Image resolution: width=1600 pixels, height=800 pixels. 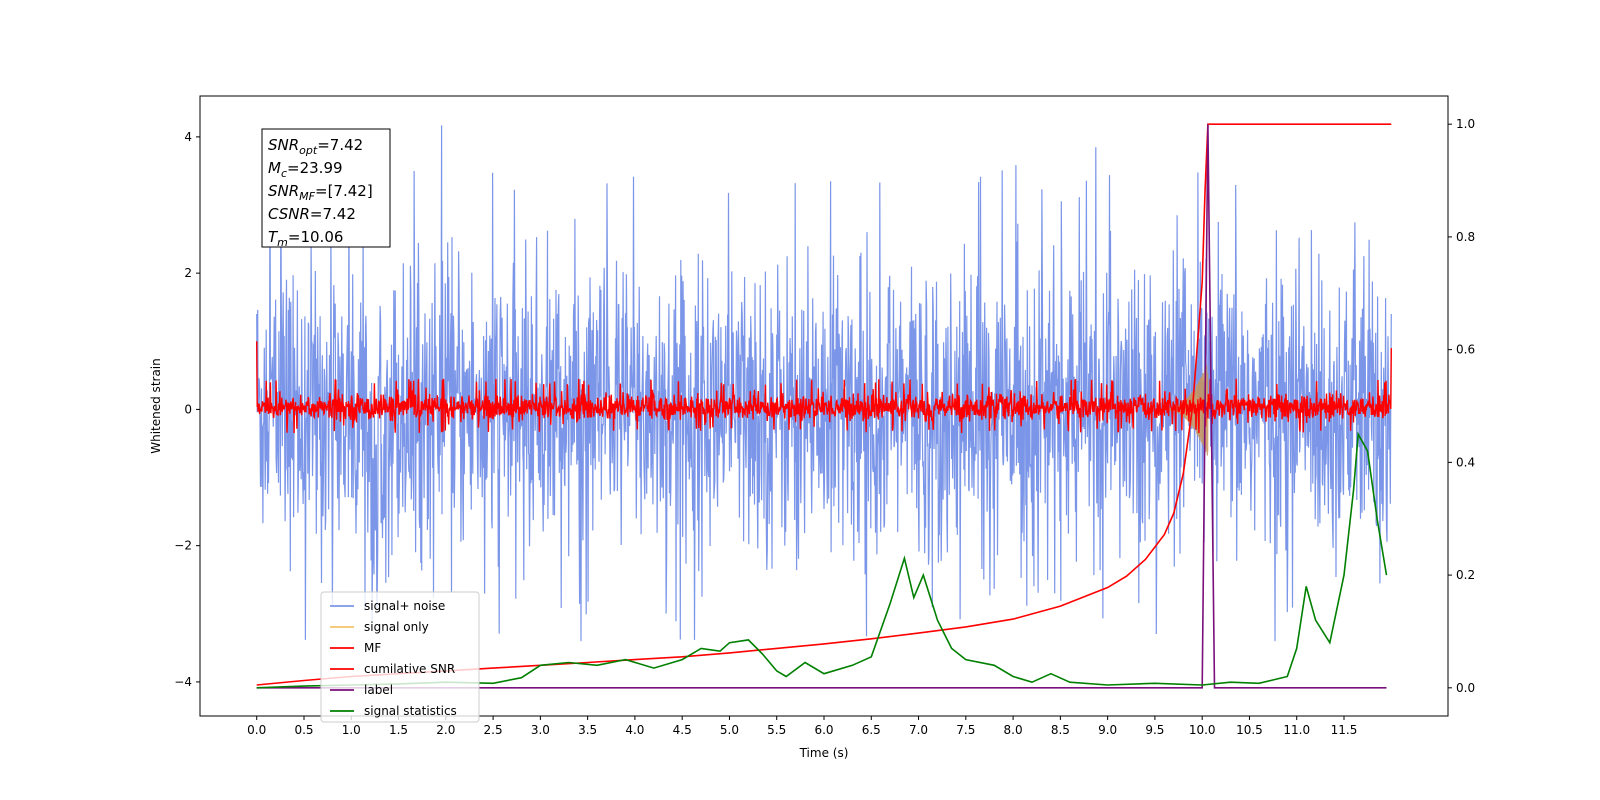 What do you see at coordinates (824, 753) in the screenshot?
I see `x-axis-label: Time (s)` at bounding box center [824, 753].